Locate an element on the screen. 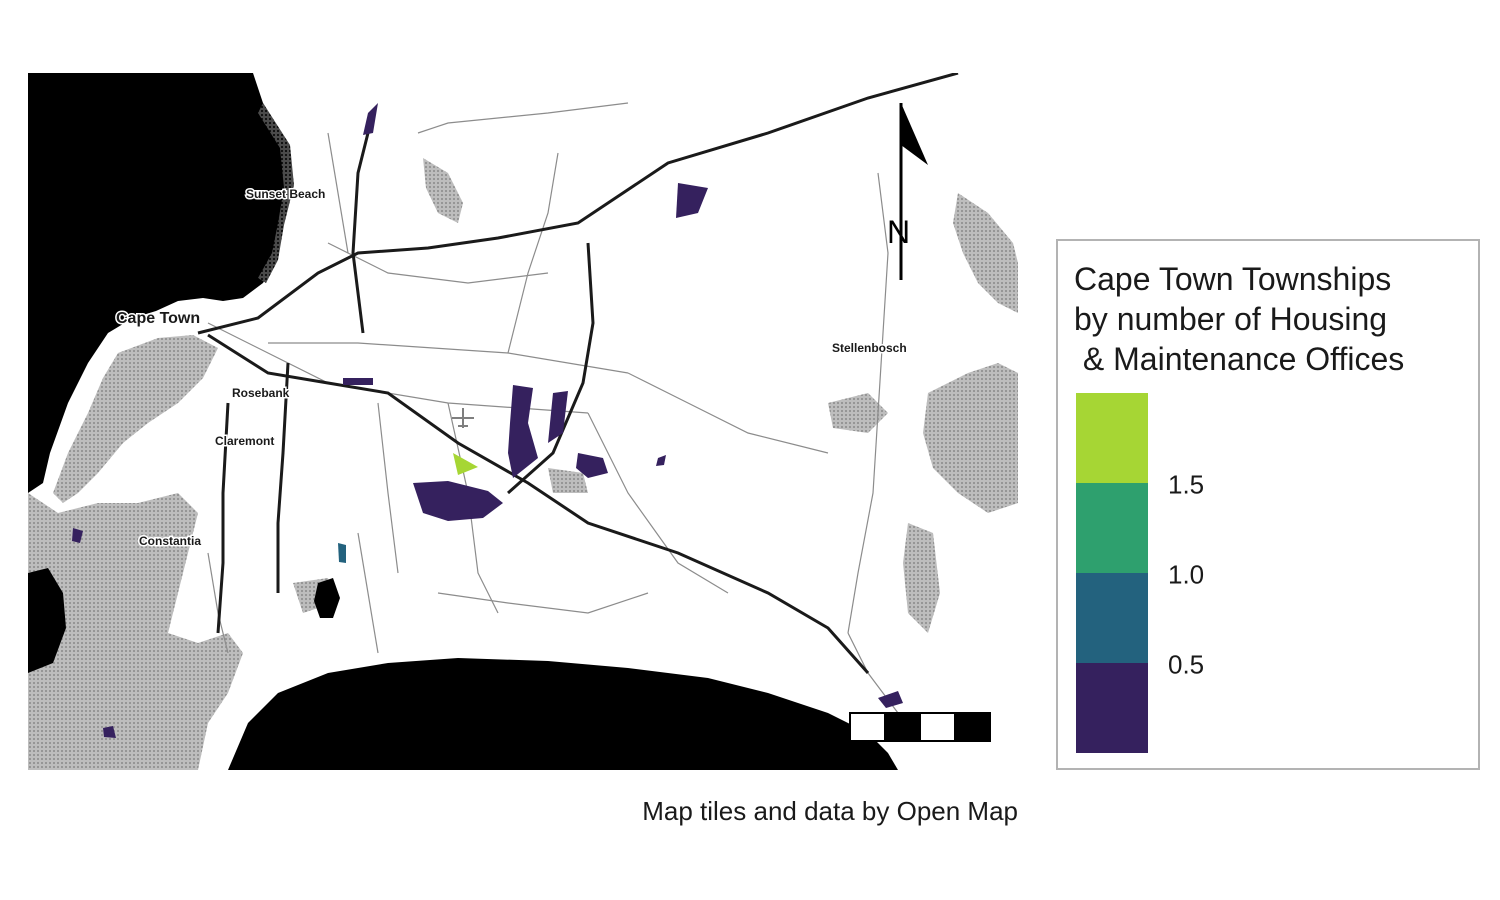  legend-swatch-bottom is located at coordinates (1112, 708).